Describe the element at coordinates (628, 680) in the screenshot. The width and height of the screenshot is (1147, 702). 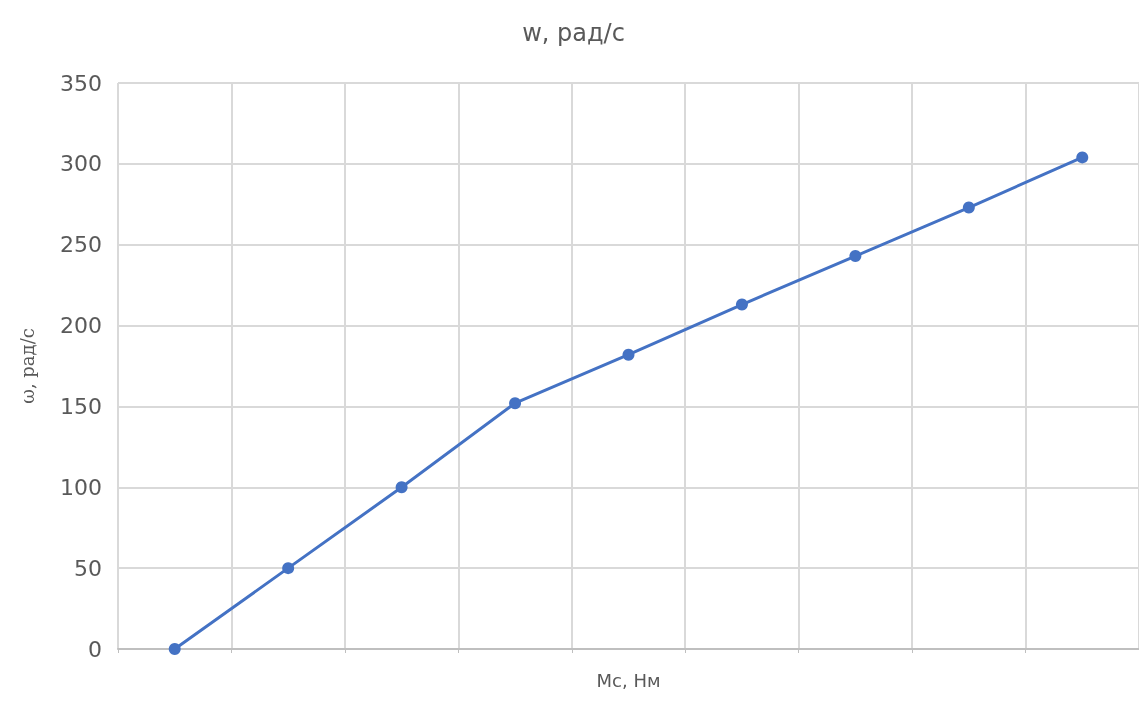
I see `x-axis-title: Мс, Нм` at that location.